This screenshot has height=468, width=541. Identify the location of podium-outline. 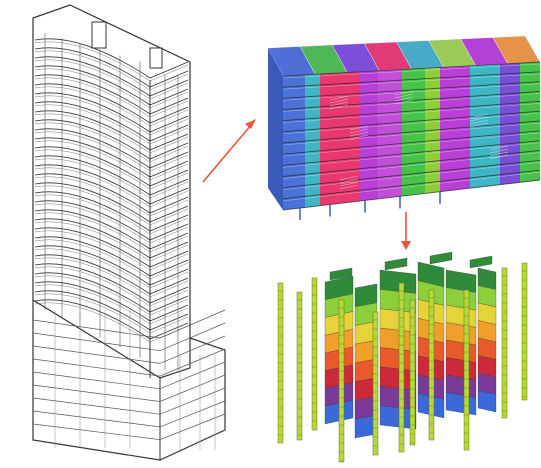
(129, 380).